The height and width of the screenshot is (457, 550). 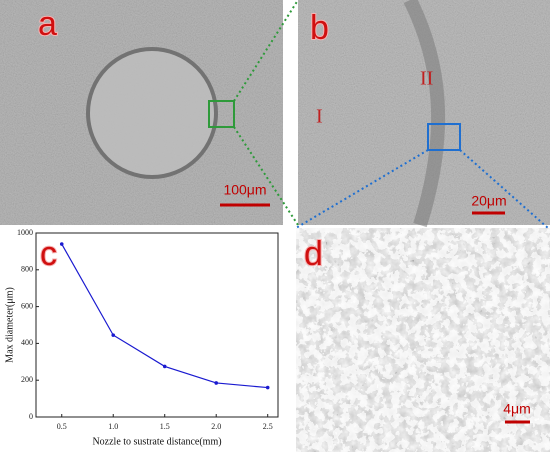 I want to click on droplet-ring, so click(x=152, y=113).